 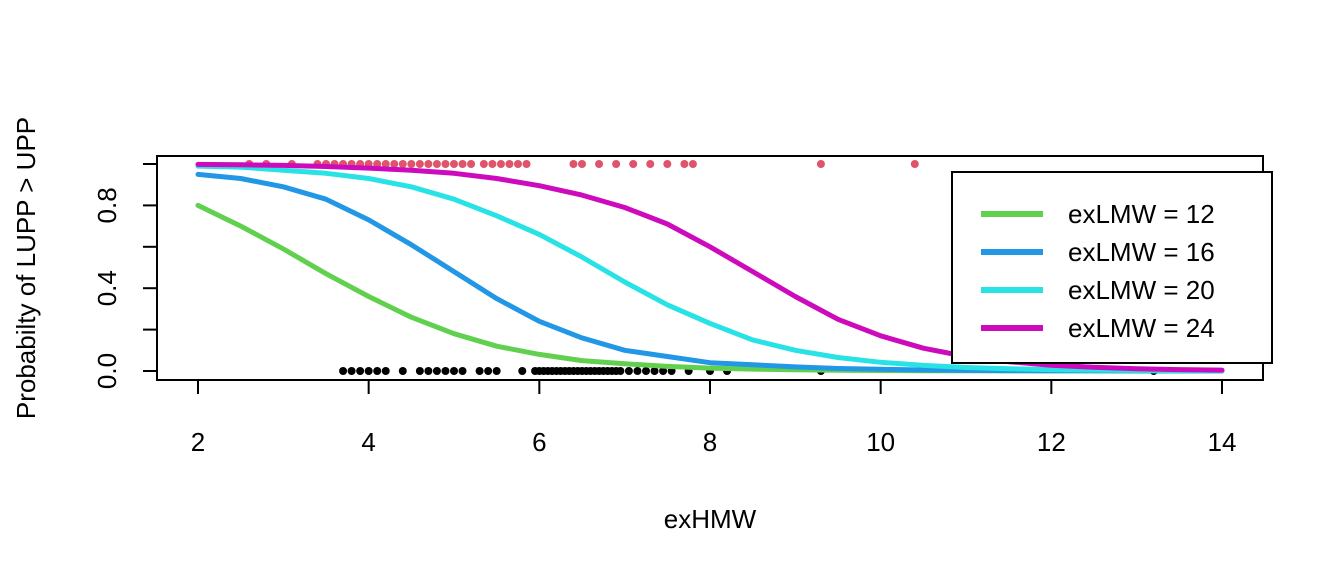 I want to click on legend-label: exLMW = 12, so click(x=1141, y=214).